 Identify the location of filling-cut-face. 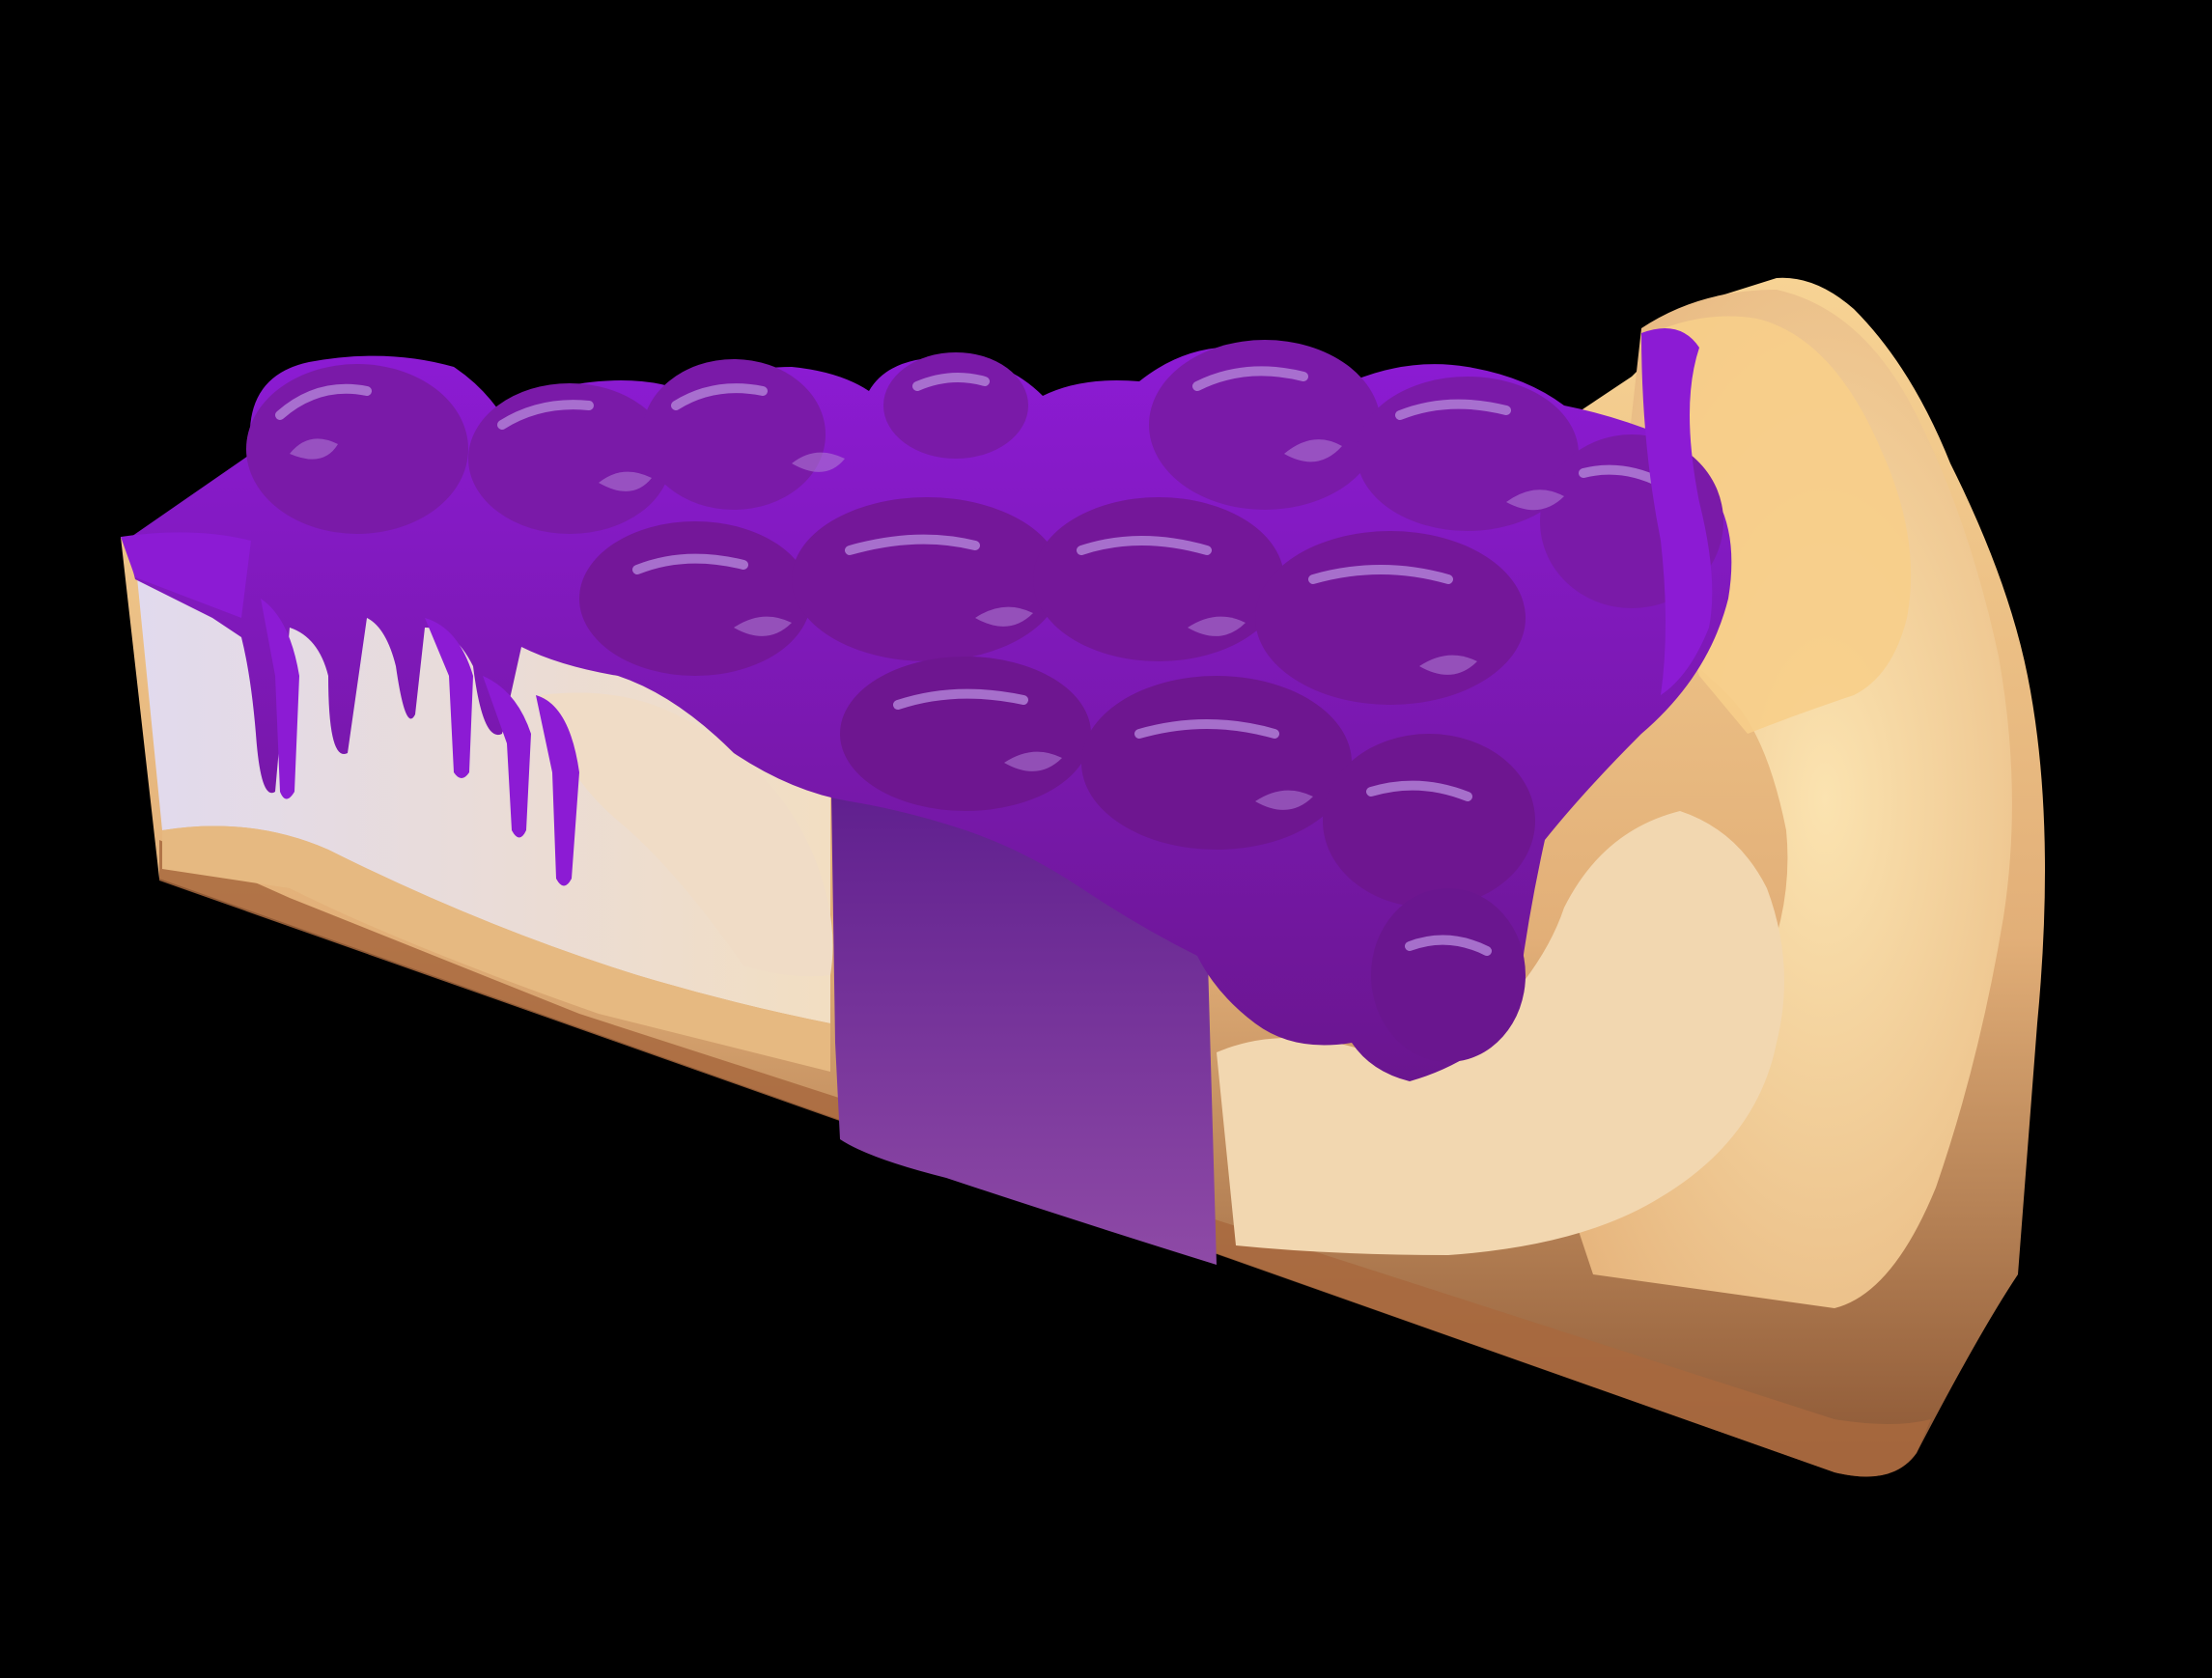
(1024, 999).